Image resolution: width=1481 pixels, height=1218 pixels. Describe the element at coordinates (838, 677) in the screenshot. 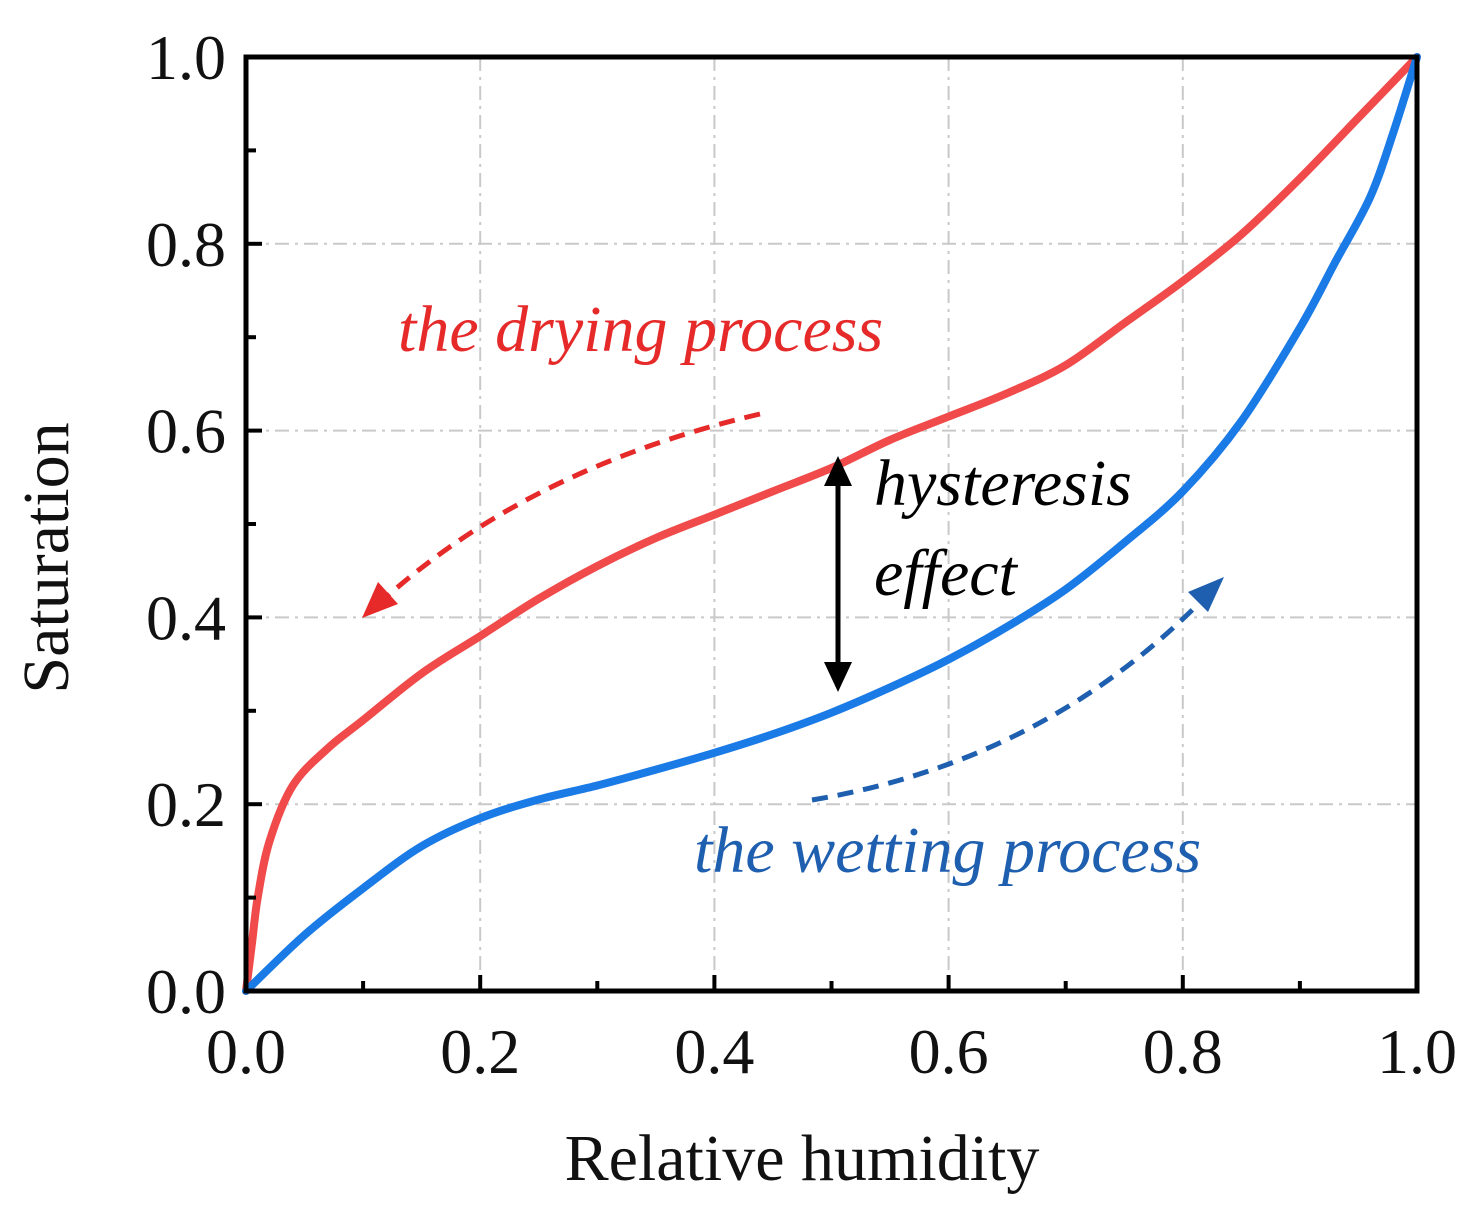

I see `hysteresis-arrowhead-down` at that location.